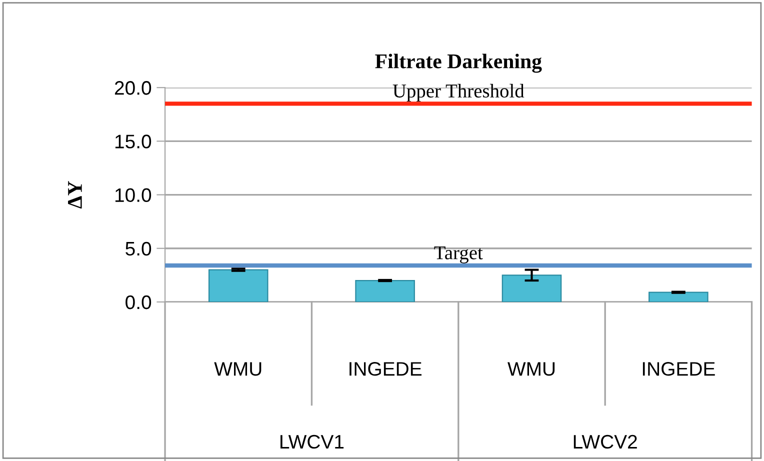 The width and height of the screenshot is (764, 461). I want to click on y-tick-label: 15.0, so click(133, 141).